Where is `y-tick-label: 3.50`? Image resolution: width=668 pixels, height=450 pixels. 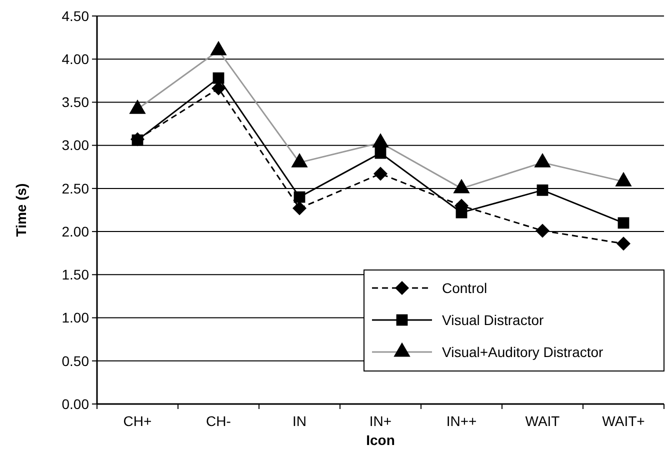 y-tick-label: 3.50 is located at coordinates (76, 102).